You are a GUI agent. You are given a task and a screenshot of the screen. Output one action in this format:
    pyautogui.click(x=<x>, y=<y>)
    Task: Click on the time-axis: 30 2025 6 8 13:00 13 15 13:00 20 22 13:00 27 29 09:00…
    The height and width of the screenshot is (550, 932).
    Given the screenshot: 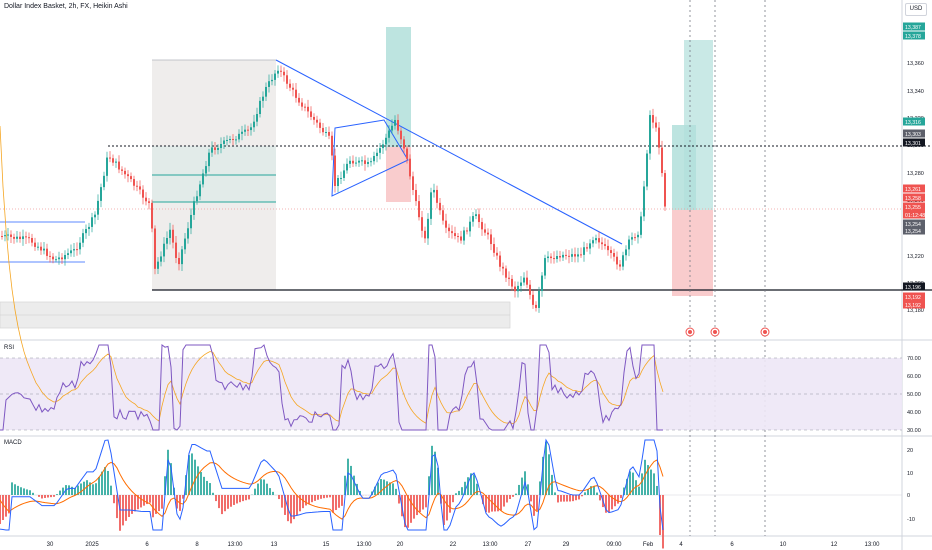 What is the action you would take?
    pyautogui.click(x=464, y=545)
    